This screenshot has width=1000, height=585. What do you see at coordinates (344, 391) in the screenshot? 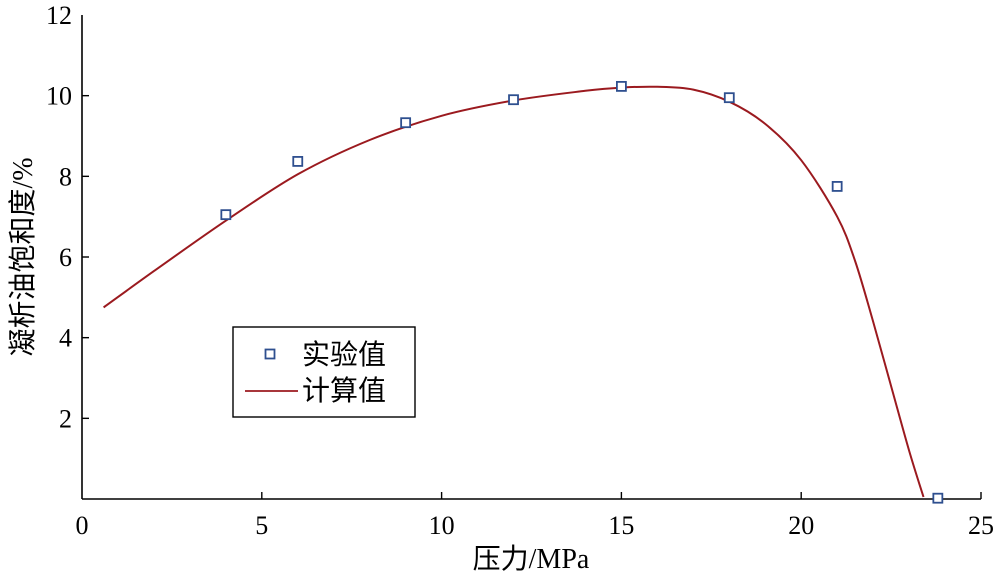
I see `legend-label-calculated: 计算值` at bounding box center [344, 391].